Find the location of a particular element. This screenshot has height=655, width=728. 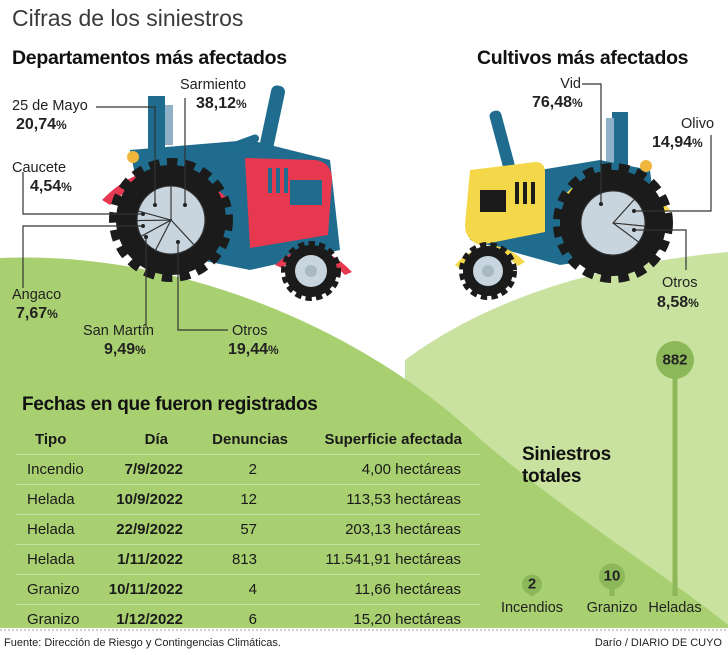

cell-dia: 1/11/2022 is located at coordinates (150, 559).